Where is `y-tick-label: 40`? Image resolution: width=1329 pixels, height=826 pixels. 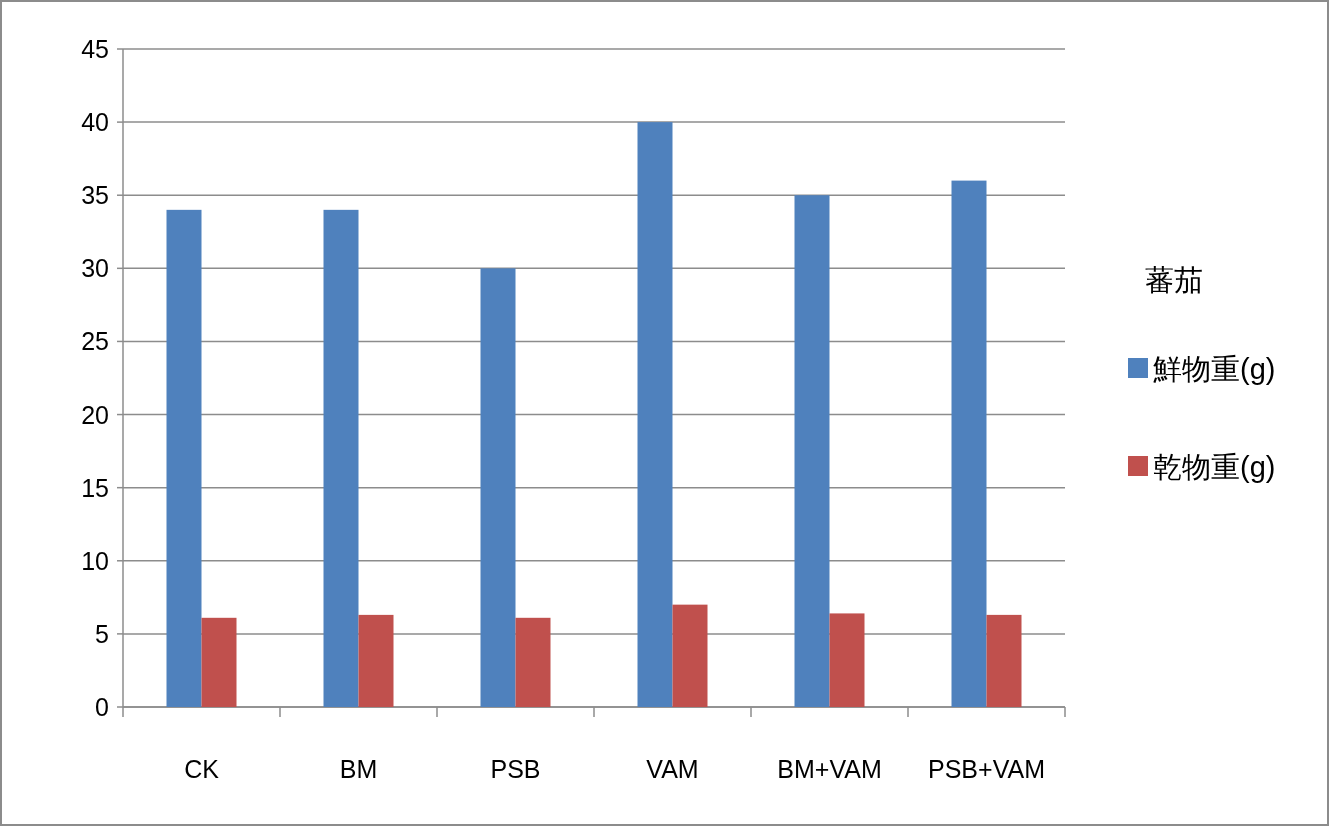
y-tick-label: 40 is located at coordinates (95, 122).